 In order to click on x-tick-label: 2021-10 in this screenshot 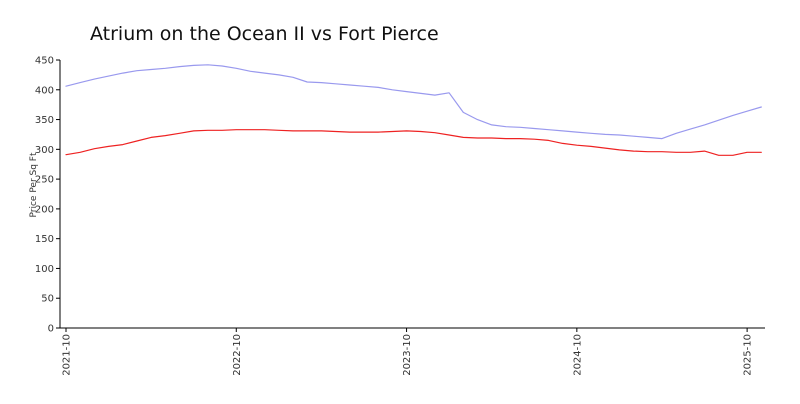, I will do `click(67, 355)`.